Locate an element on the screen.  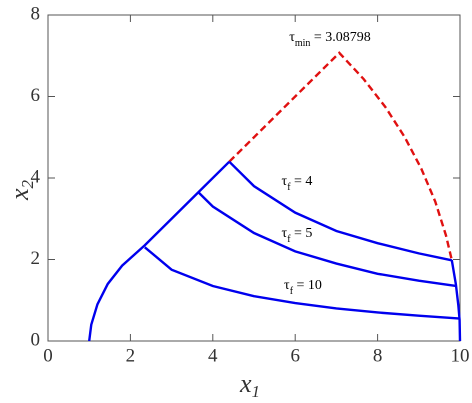
x-axis-label-base: x is located at coordinates (245, 383).